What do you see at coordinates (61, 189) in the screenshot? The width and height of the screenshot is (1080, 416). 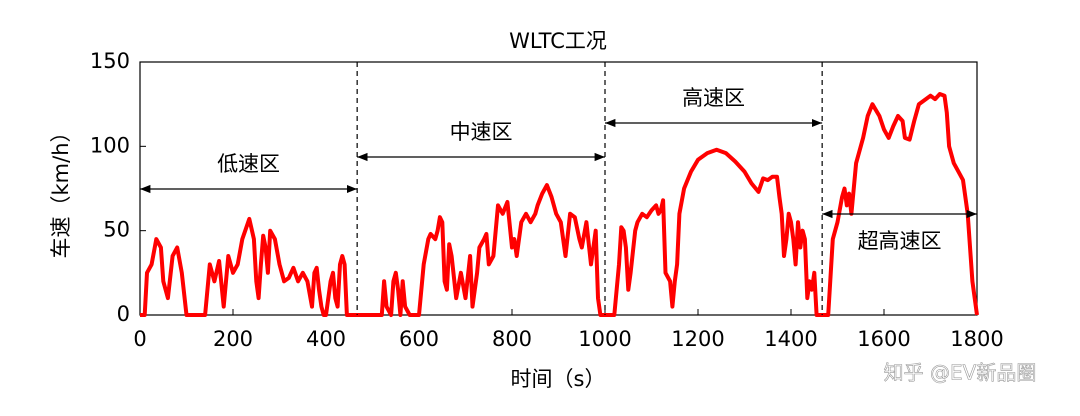 I see `y-axis-label: 车速（km/h）` at bounding box center [61, 189].